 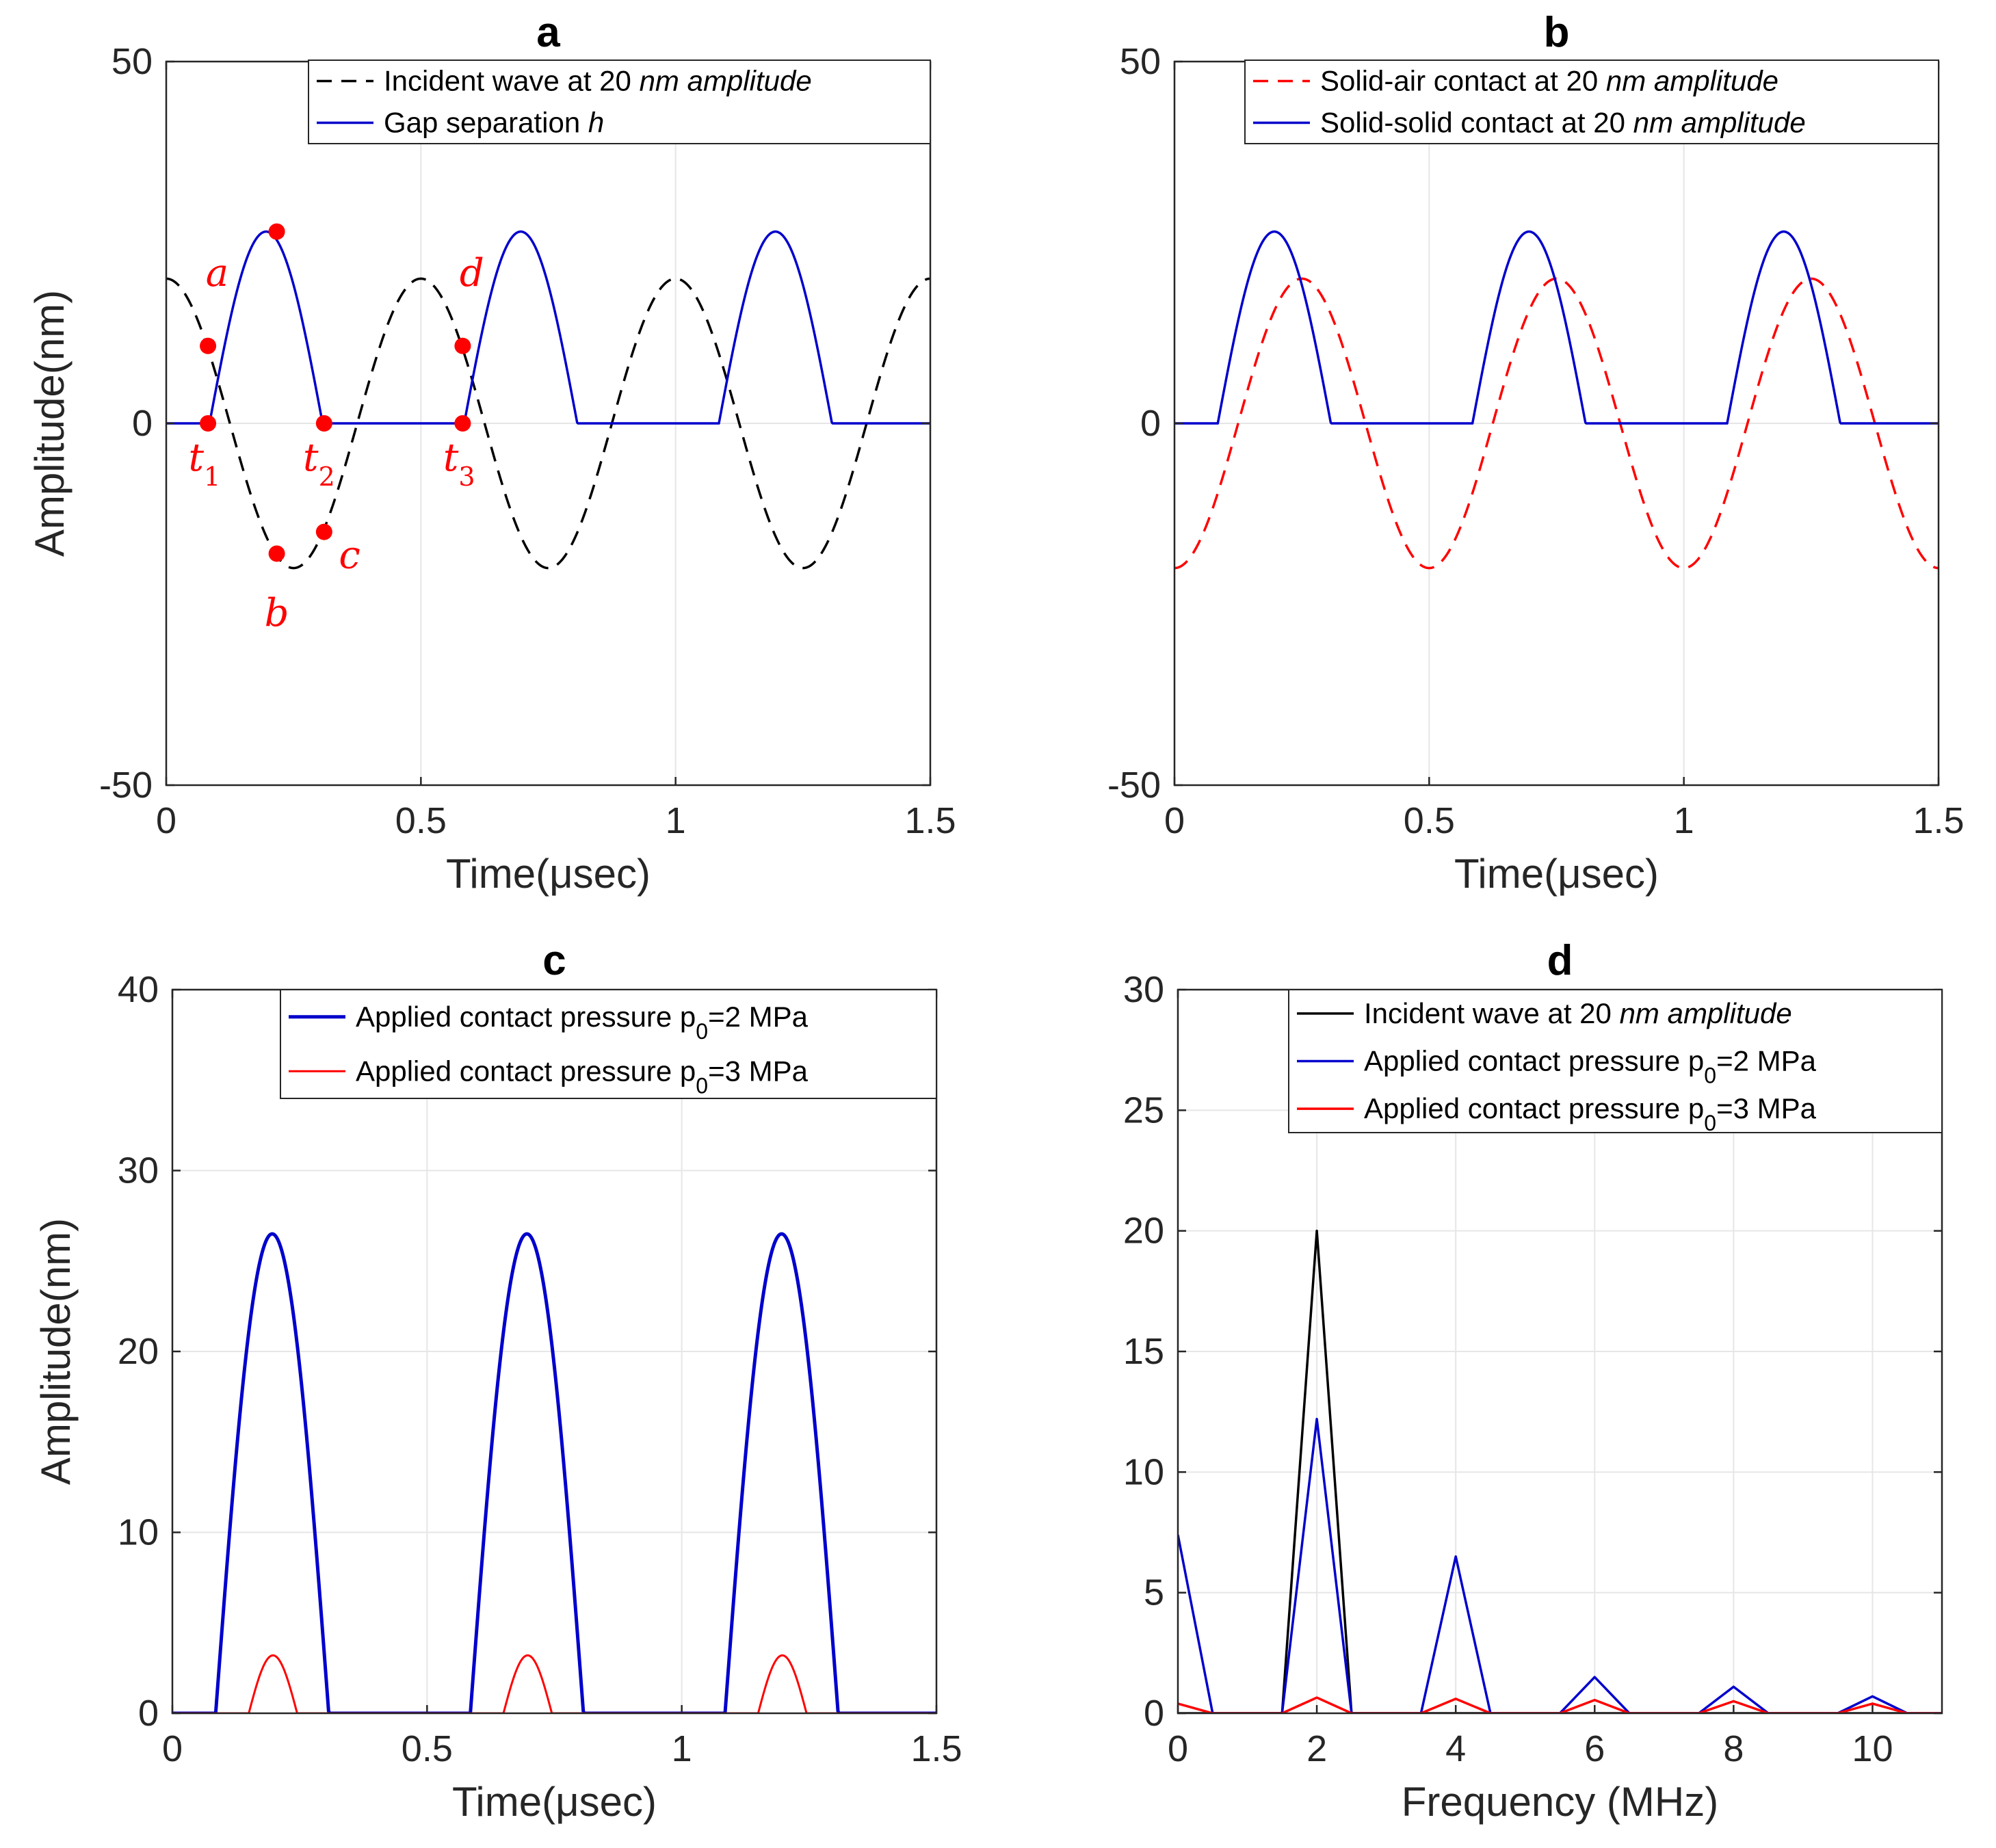 I want to click on y-tick-label: 25, so click(x=1144, y=1110).